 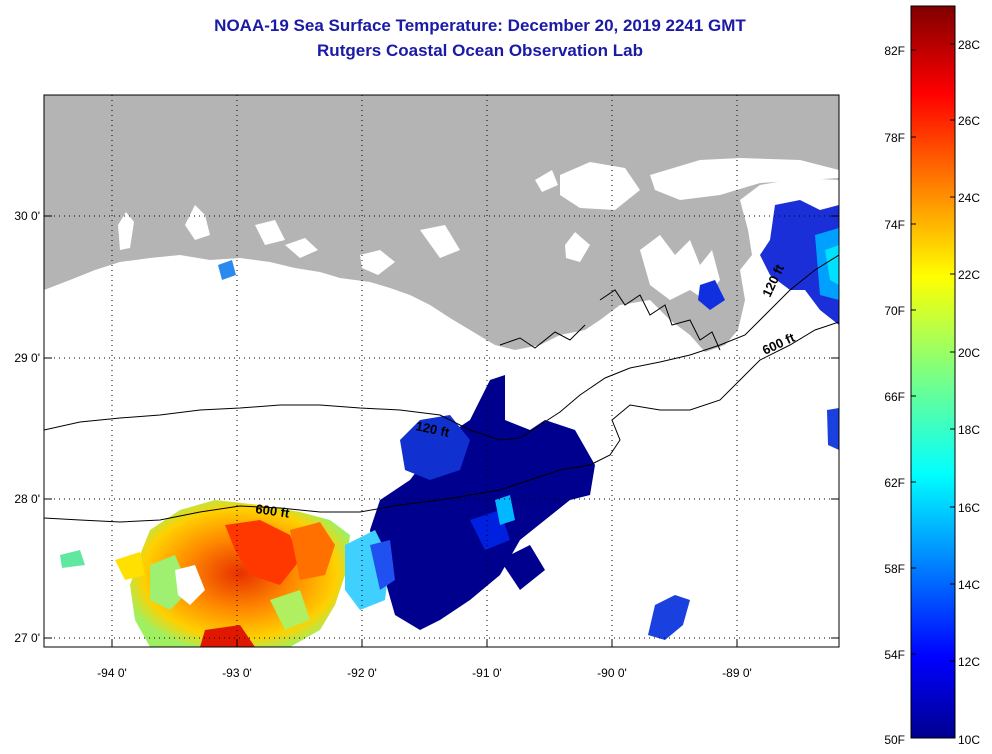 What do you see at coordinates (894, 569) in the screenshot?
I see `colorbar-f-label: 58F` at bounding box center [894, 569].